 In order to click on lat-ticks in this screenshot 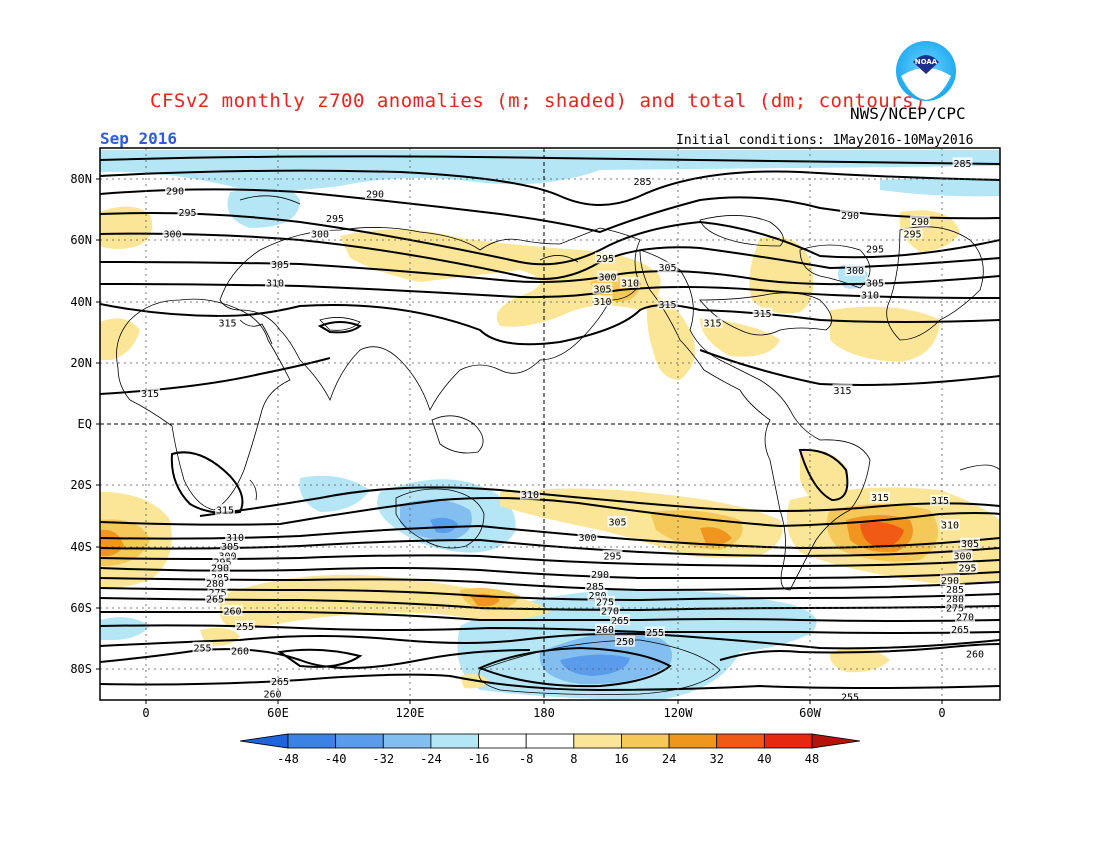, I will do `click(98, 424)`.